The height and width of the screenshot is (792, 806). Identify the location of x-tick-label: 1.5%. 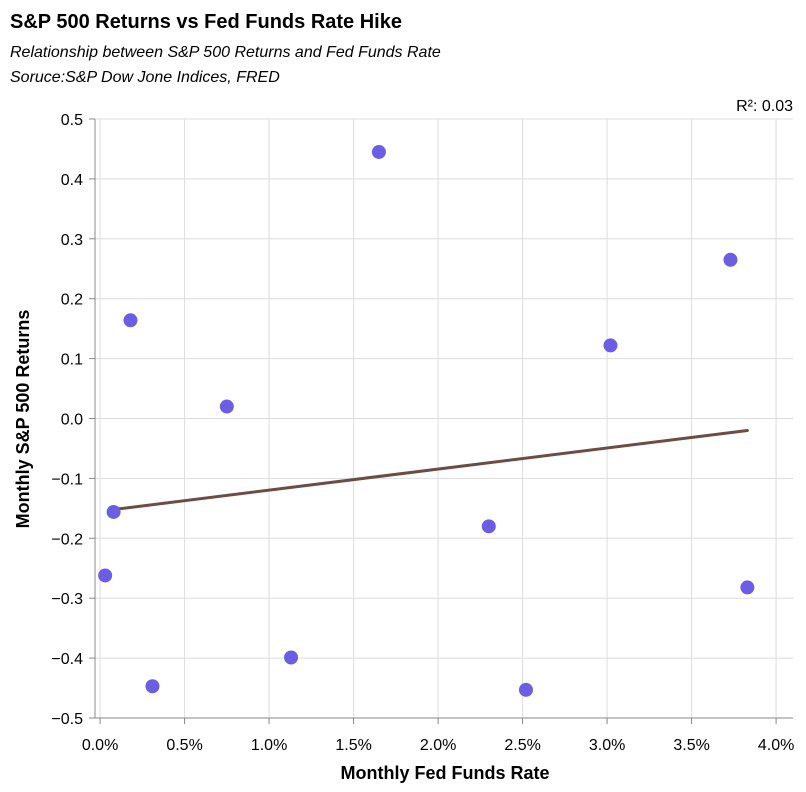
(353, 745).